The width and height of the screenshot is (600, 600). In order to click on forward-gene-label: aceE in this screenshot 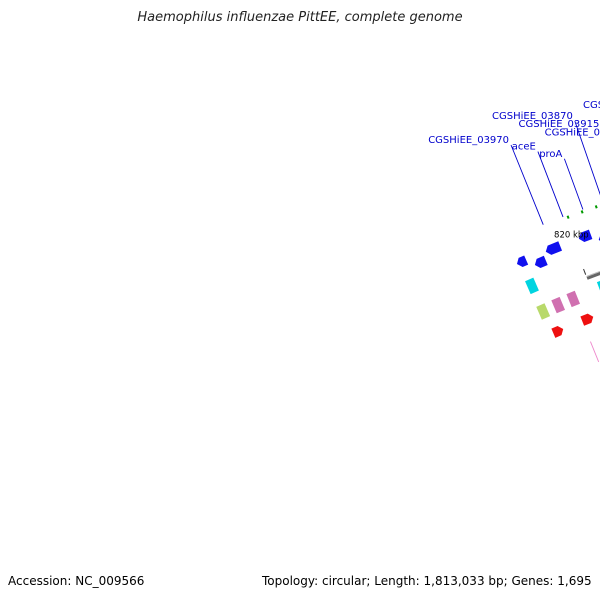, I will do `click(524, 147)`.